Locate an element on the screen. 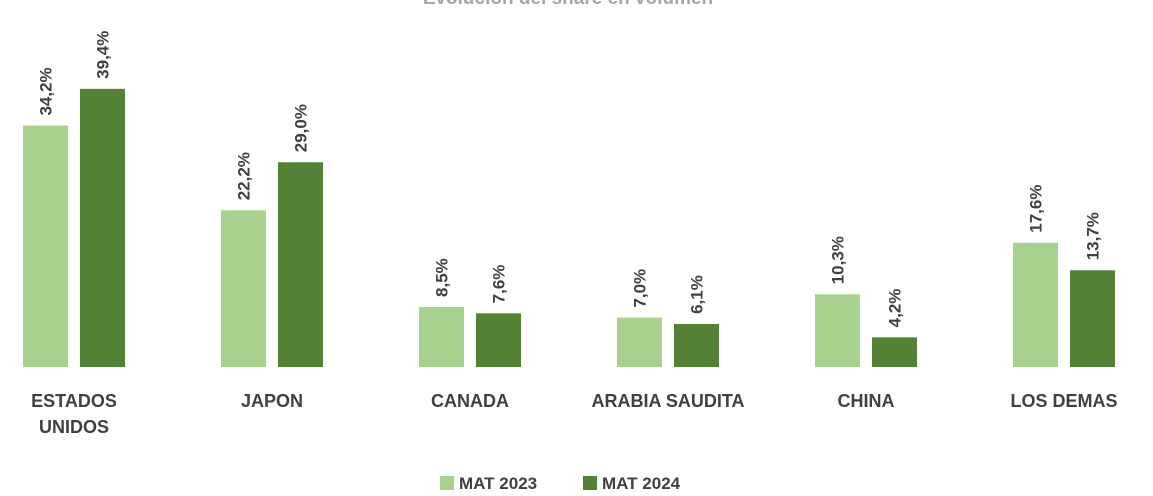 The image size is (1153, 496). data-label: 29,0% is located at coordinates (301, 128).